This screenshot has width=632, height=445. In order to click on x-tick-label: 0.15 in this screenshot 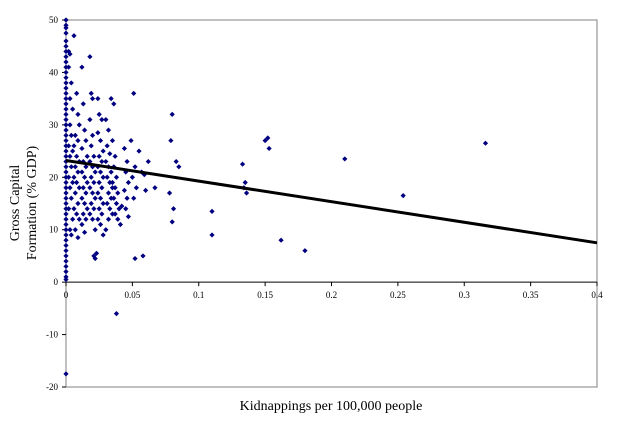, I will do `click(265, 295)`.